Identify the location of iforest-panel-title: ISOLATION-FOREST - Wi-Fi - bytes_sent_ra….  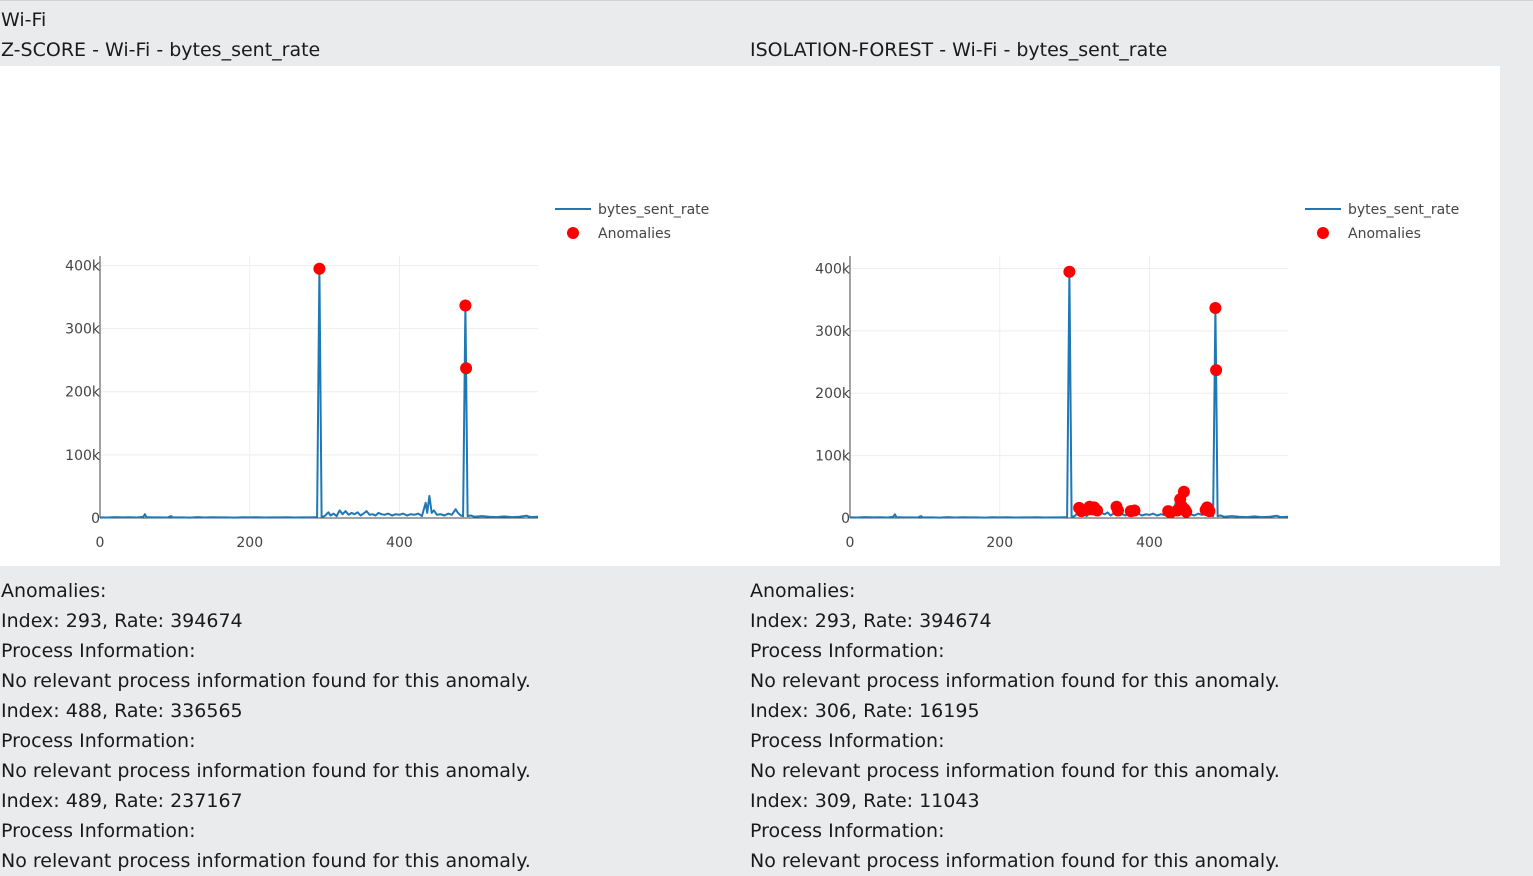
(959, 50).